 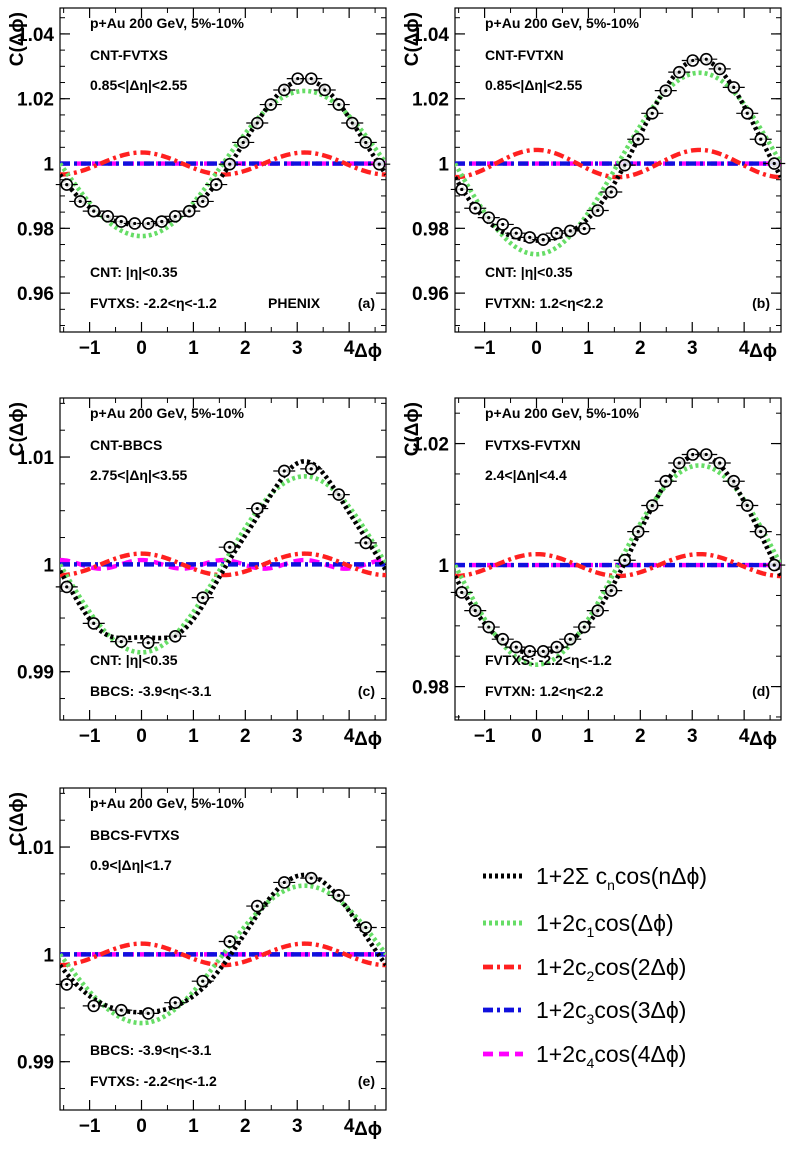 I want to click on eta-gap: 0.9<|Δη|<1.7, so click(x=131, y=865).